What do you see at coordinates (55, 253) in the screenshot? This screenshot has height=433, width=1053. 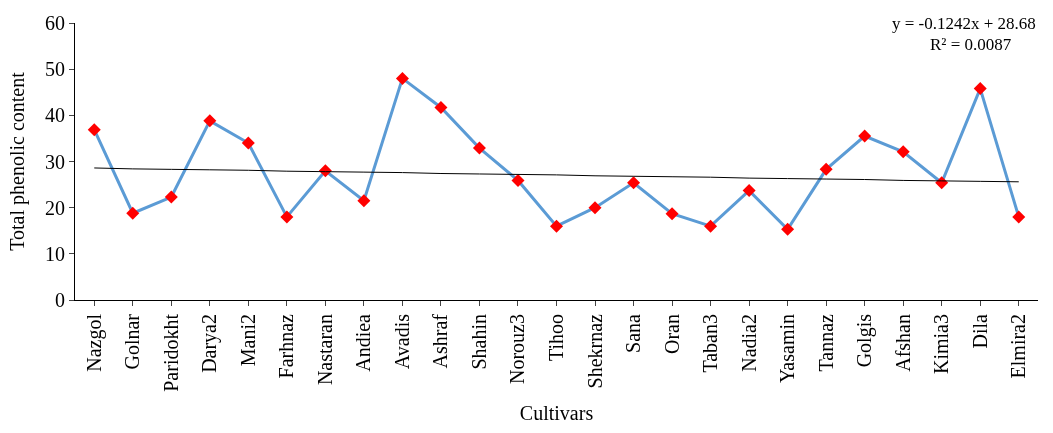 I see `y-tick-label: 10` at bounding box center [55, 253].